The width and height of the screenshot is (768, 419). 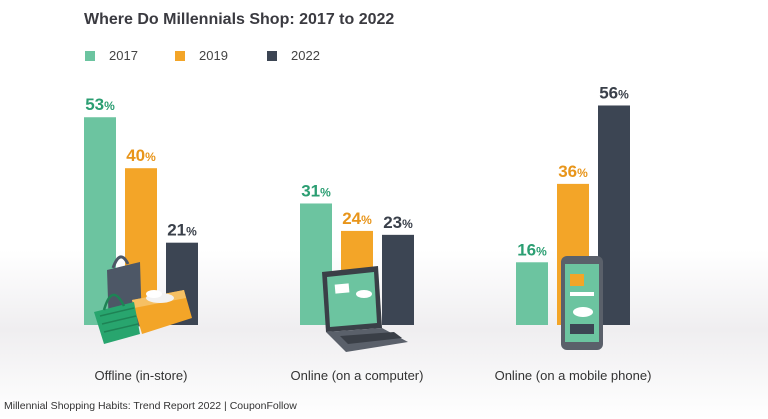 I want to click on category-label-offline-in-store: Offline (in-store), so click(x=141, y=375).